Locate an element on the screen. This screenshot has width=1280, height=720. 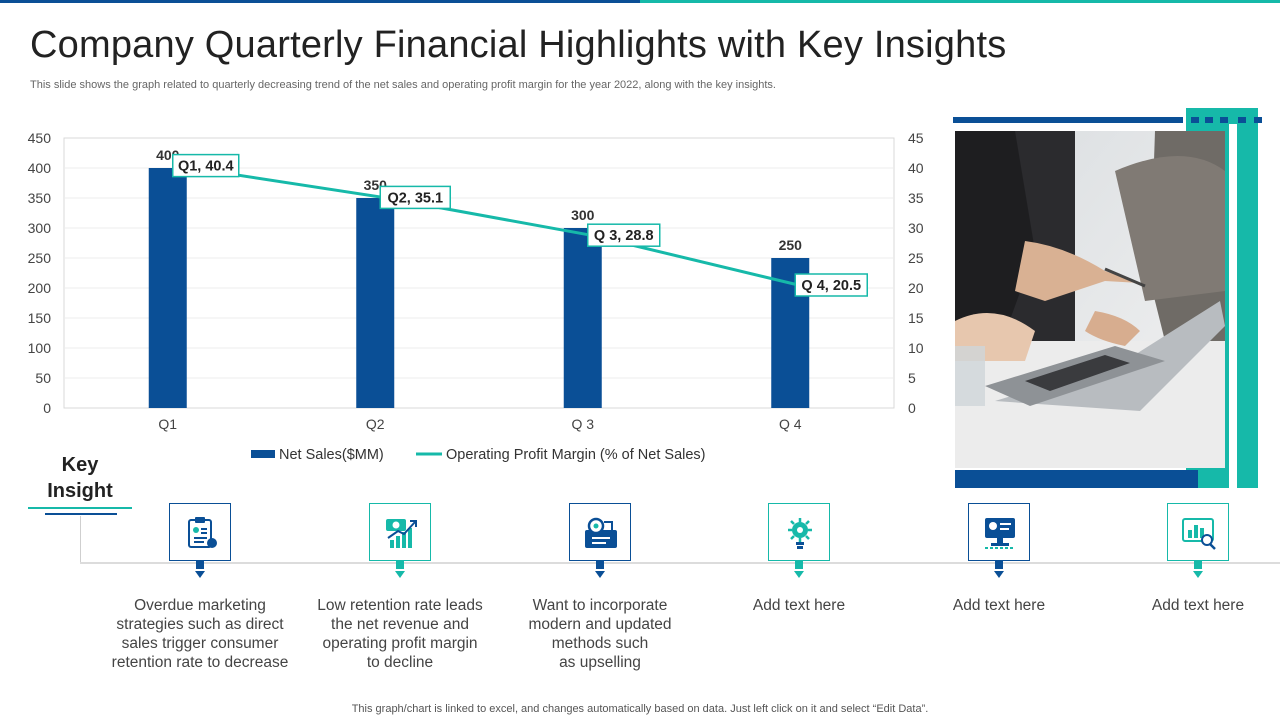
x-category-label: Q 4 is located at coordinates (790, 424).